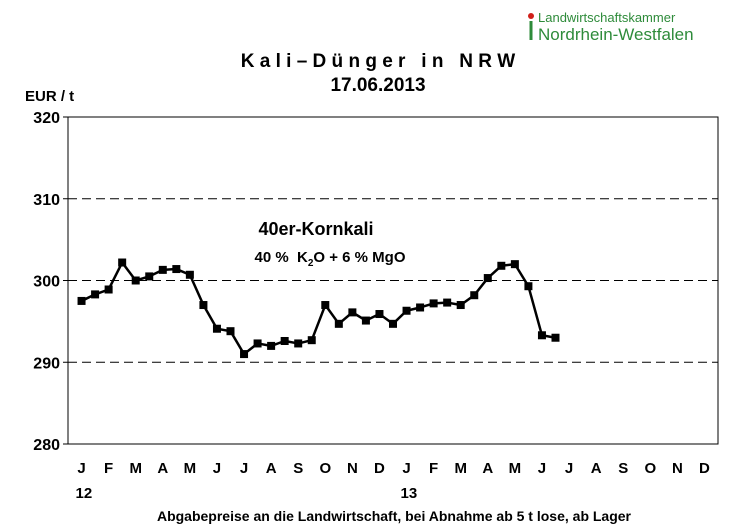  I want to click on annotation-formula: 40 % K2O + 6 % MgO, so click(329, 259).